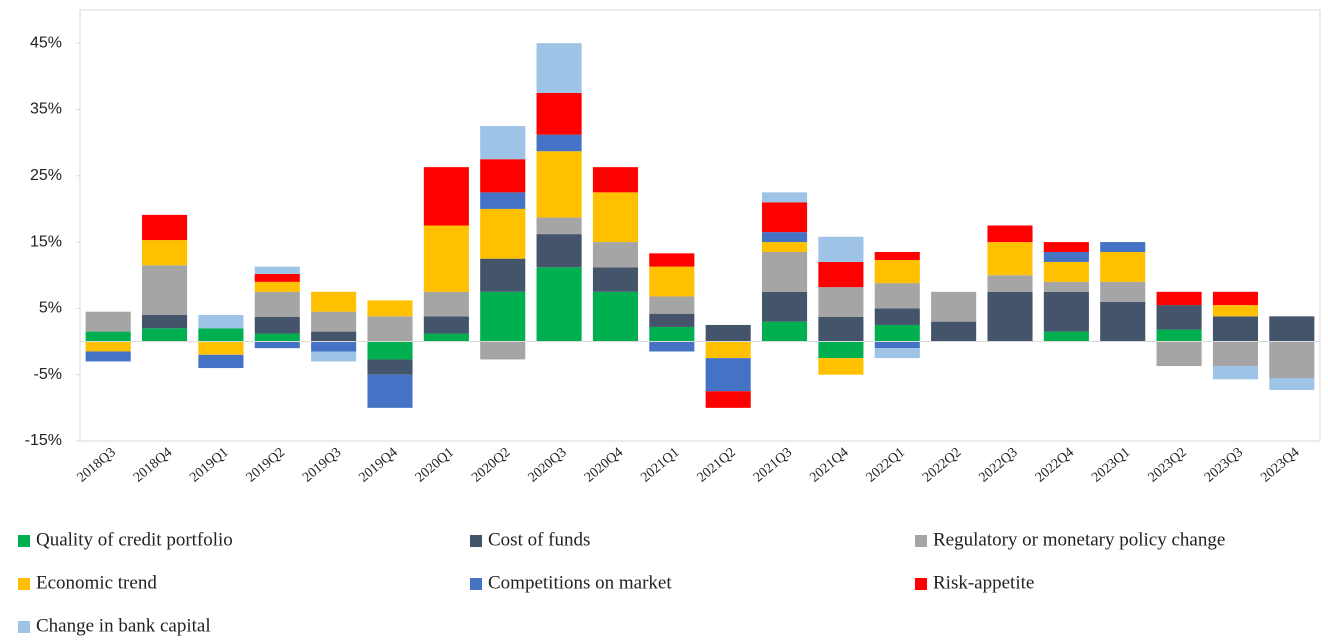  I want to click on y-tick-label: 5%, so click(50, 308).